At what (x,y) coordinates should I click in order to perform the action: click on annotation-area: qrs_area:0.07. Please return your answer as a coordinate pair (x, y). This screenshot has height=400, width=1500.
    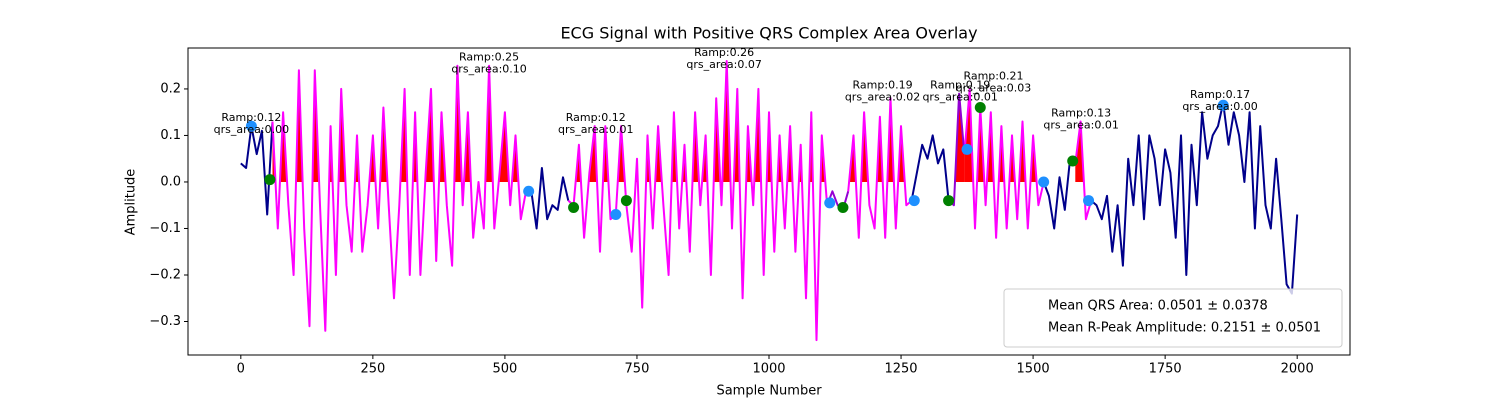
    Looking at the image, I should click on (723, 64).